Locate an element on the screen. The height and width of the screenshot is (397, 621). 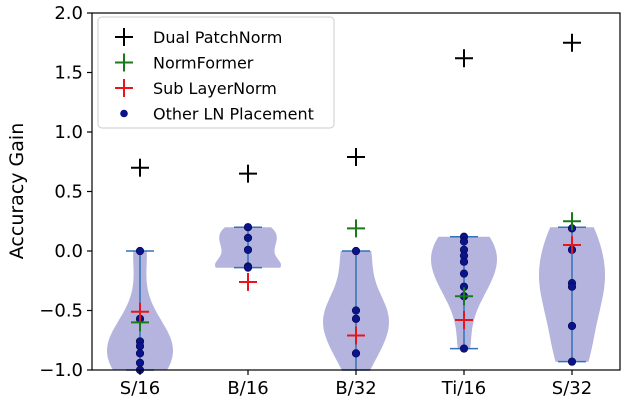
x-tick-label-3: Ti/16 is located at coordinates (463, 387).